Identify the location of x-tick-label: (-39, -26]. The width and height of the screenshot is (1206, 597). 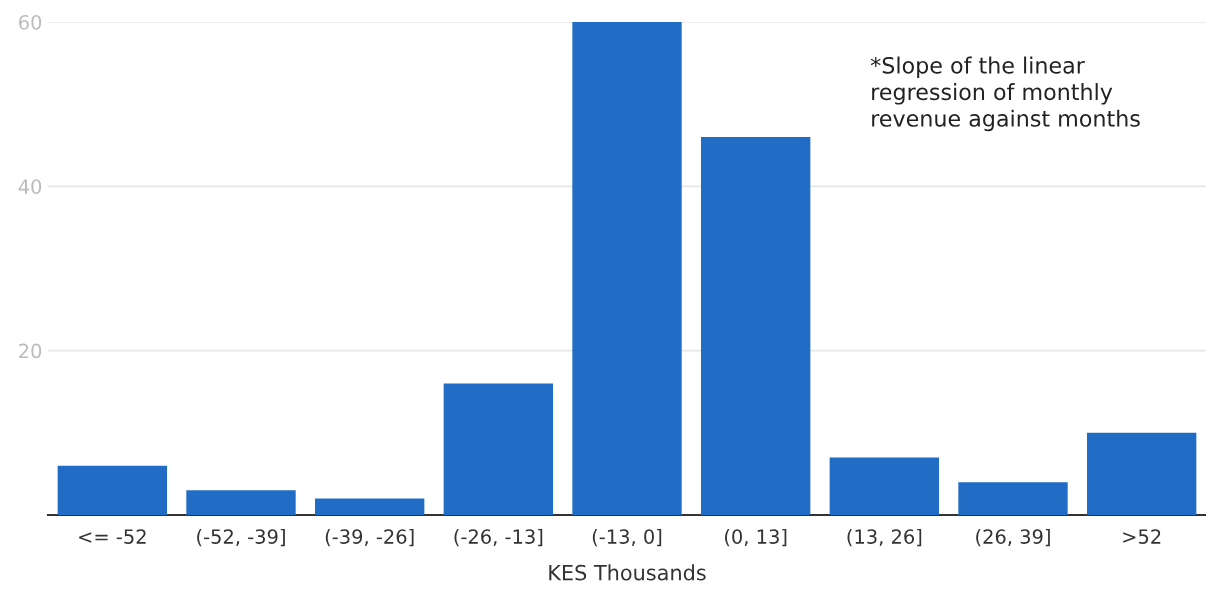
(369, 537).